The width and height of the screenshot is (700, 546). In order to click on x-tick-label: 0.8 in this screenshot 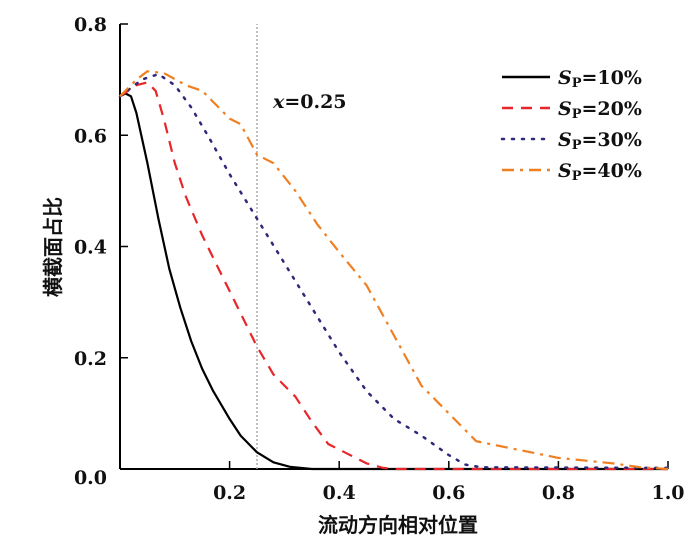, I will do `click(558, 493)`.